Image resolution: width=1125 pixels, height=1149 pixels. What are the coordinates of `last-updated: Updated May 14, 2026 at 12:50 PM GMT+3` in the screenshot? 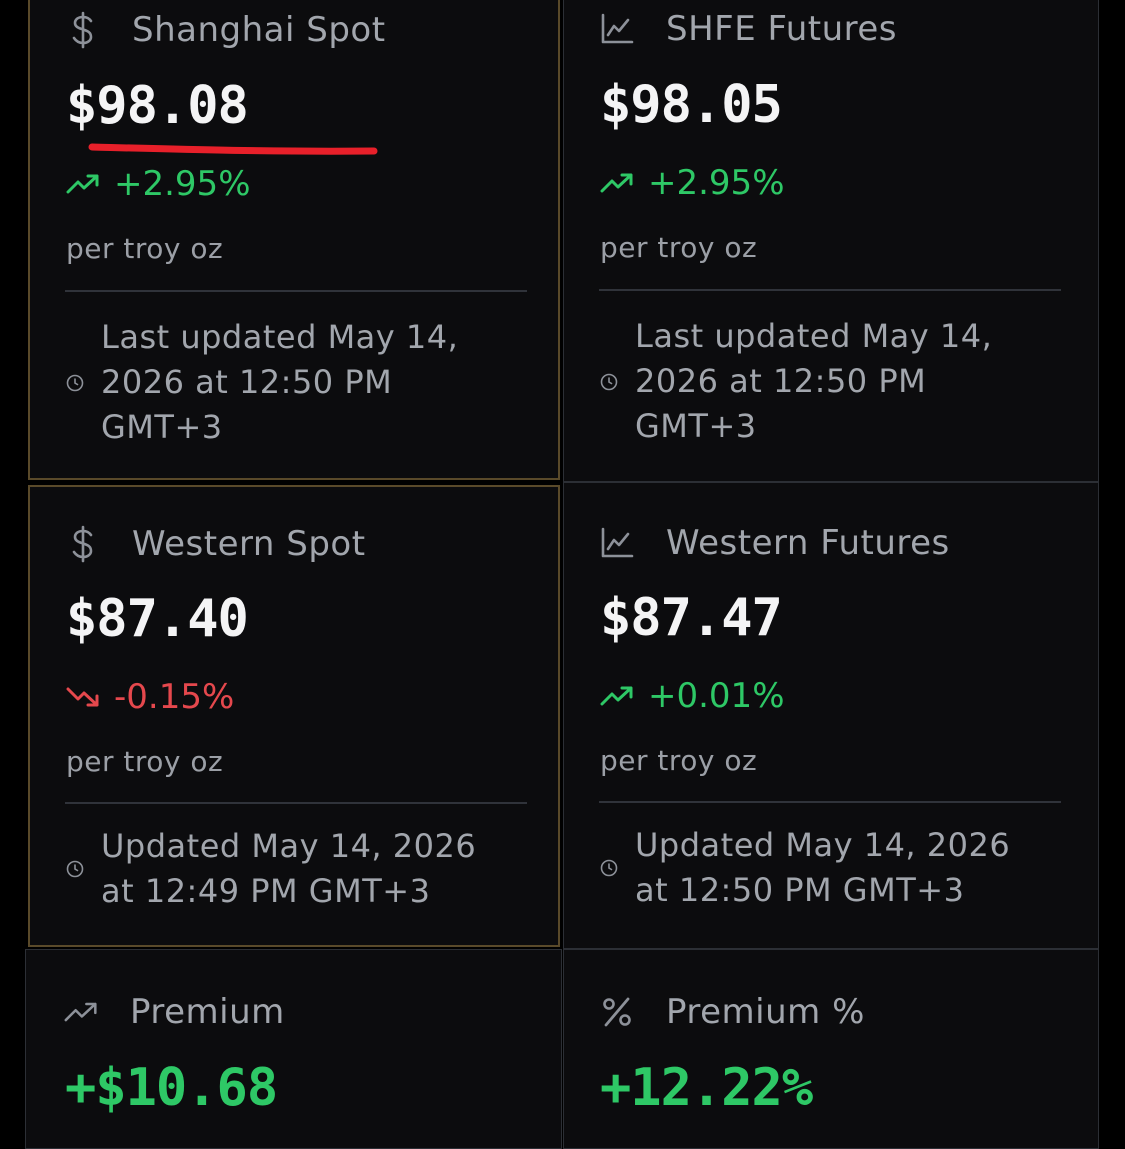 It's located at (805, 868).